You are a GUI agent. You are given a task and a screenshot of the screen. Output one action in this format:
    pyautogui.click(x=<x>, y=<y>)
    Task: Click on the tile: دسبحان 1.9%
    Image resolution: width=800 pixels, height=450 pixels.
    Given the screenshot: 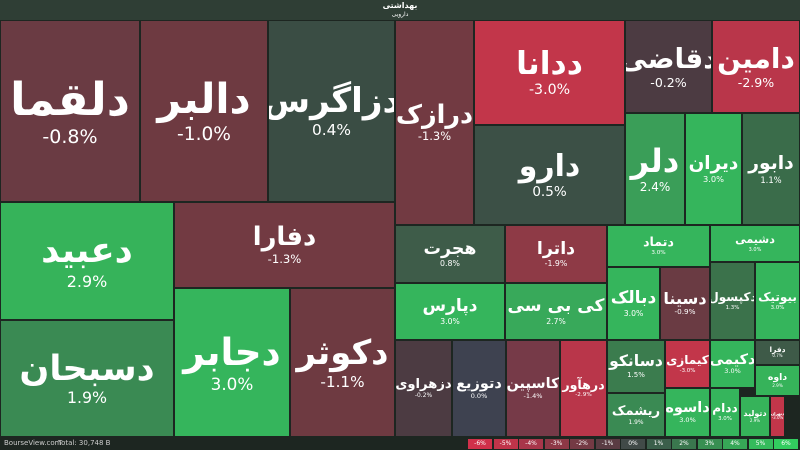 What is the action you would take?
    pyautogui.click(x=87, y=378)
    